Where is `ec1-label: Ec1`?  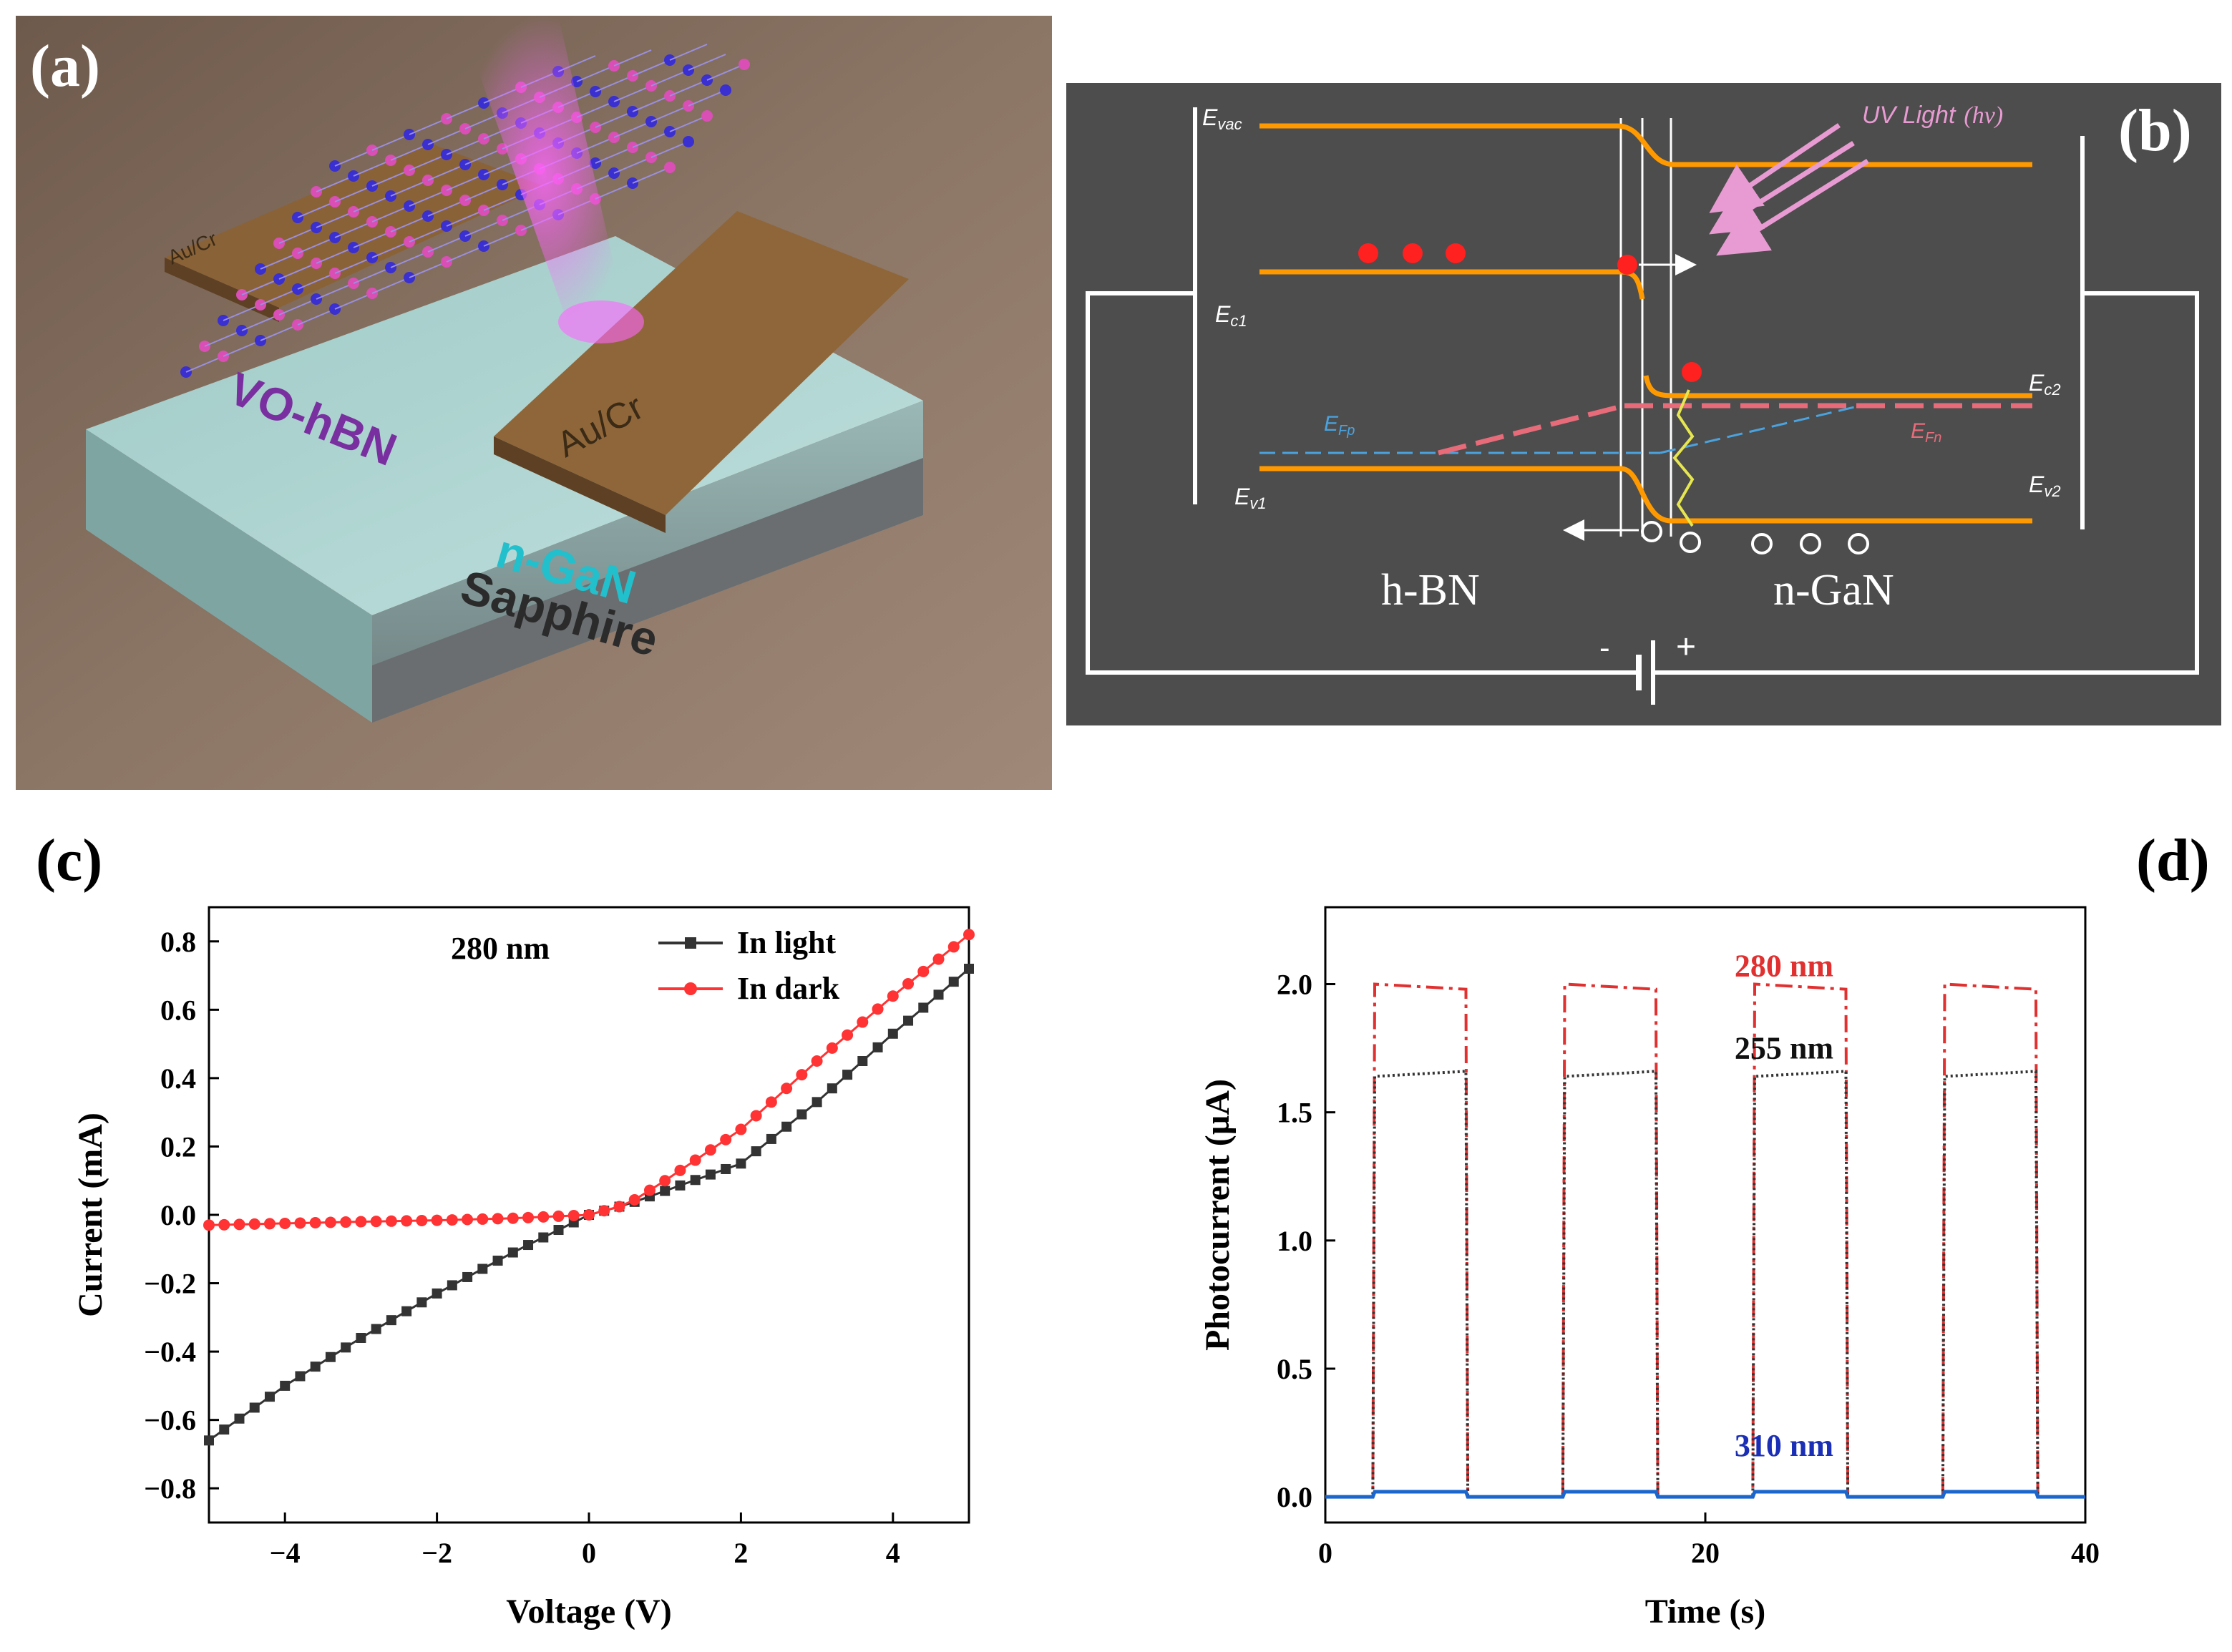
ec1-label: Ec1 is located at coordinates (1231, 315).